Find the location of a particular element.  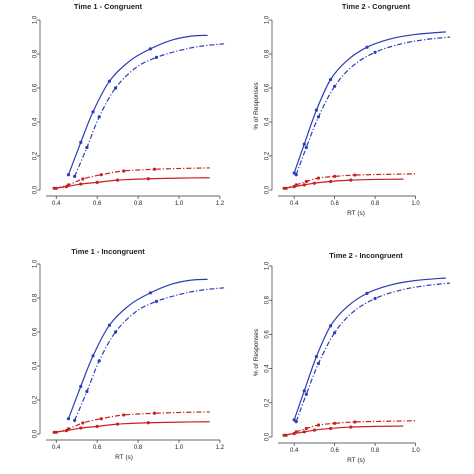

panel-title: Time 2 - Congruent is located at coordinates (376, 6).